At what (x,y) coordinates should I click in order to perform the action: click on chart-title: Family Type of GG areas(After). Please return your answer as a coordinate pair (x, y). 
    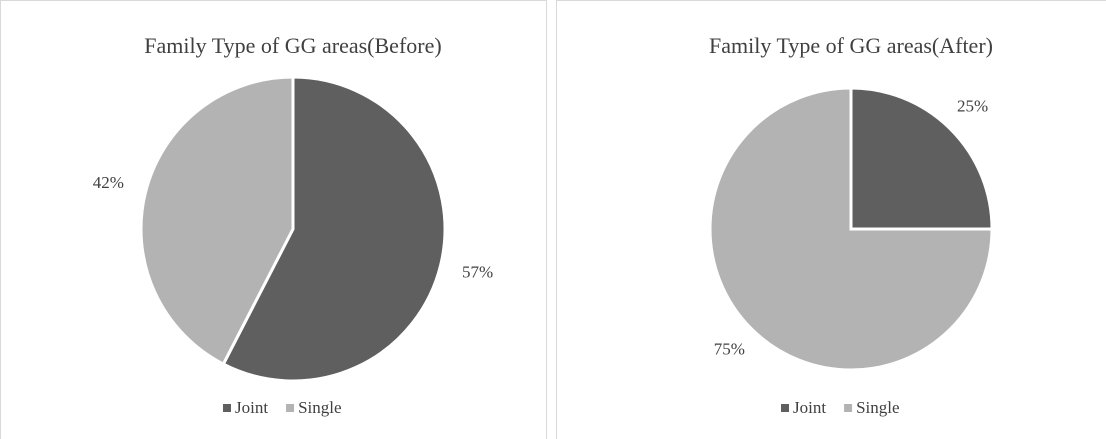
    Looking at the image, I should click on (851, 45).